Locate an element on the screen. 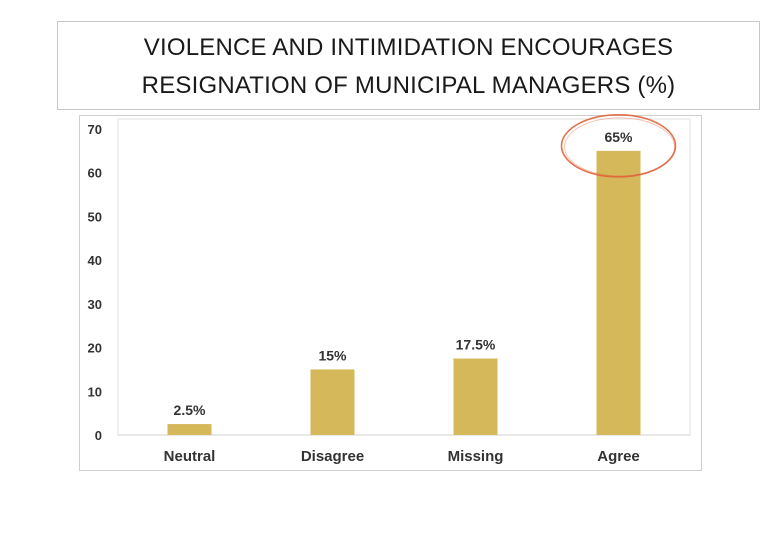 Image resolution: width=780 pixels, height=540 pixels. y-tick-label: 60 is located at coordinates (95, 173).